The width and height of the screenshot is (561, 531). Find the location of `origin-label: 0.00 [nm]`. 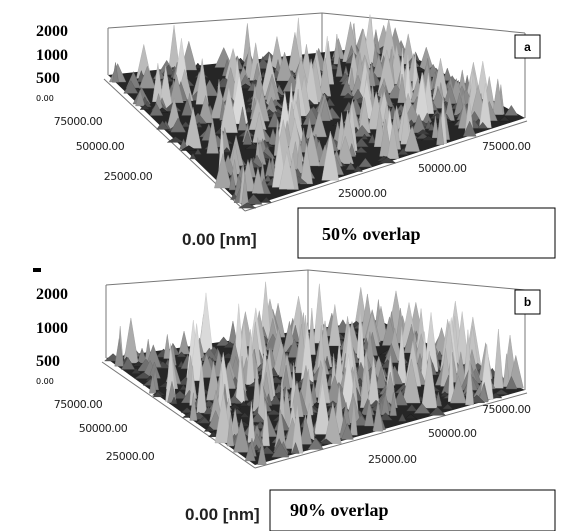

origin-label: 0.00 [nm] is located at coordinates (222, 514).